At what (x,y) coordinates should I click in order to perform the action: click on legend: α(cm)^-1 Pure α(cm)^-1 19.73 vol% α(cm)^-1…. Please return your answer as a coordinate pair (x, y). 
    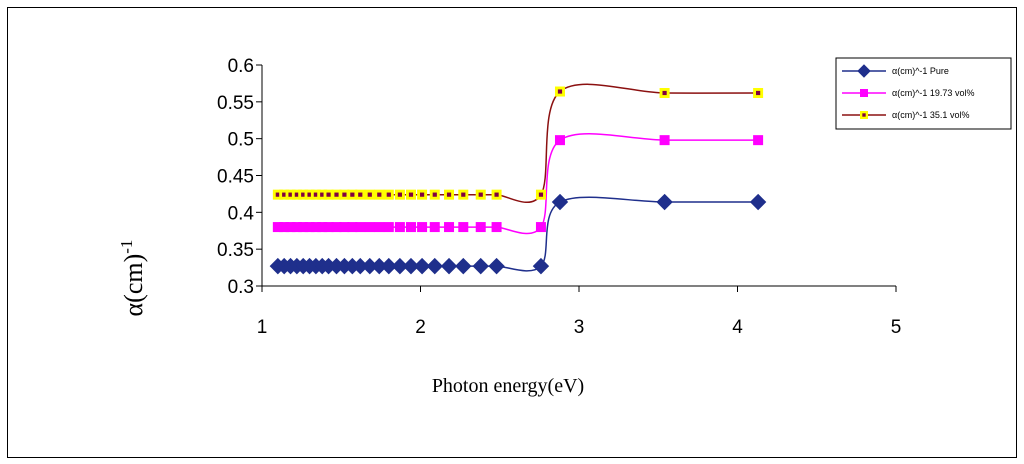
    Looking at the image, I should click on (923, 93).